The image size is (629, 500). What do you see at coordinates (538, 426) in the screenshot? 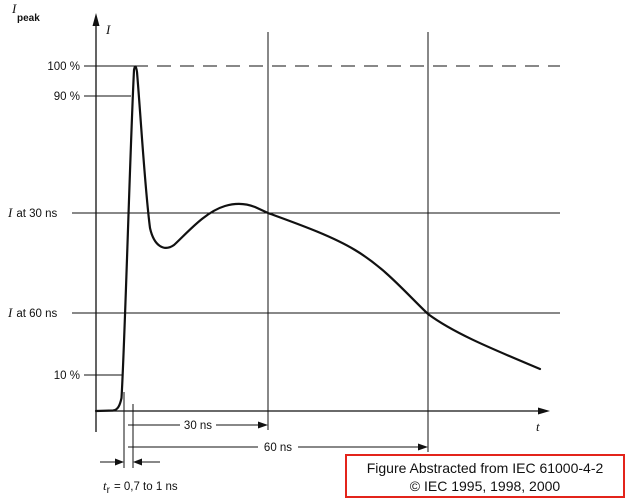
I see `x-axis-label: t` at bounding box center [538, 426].